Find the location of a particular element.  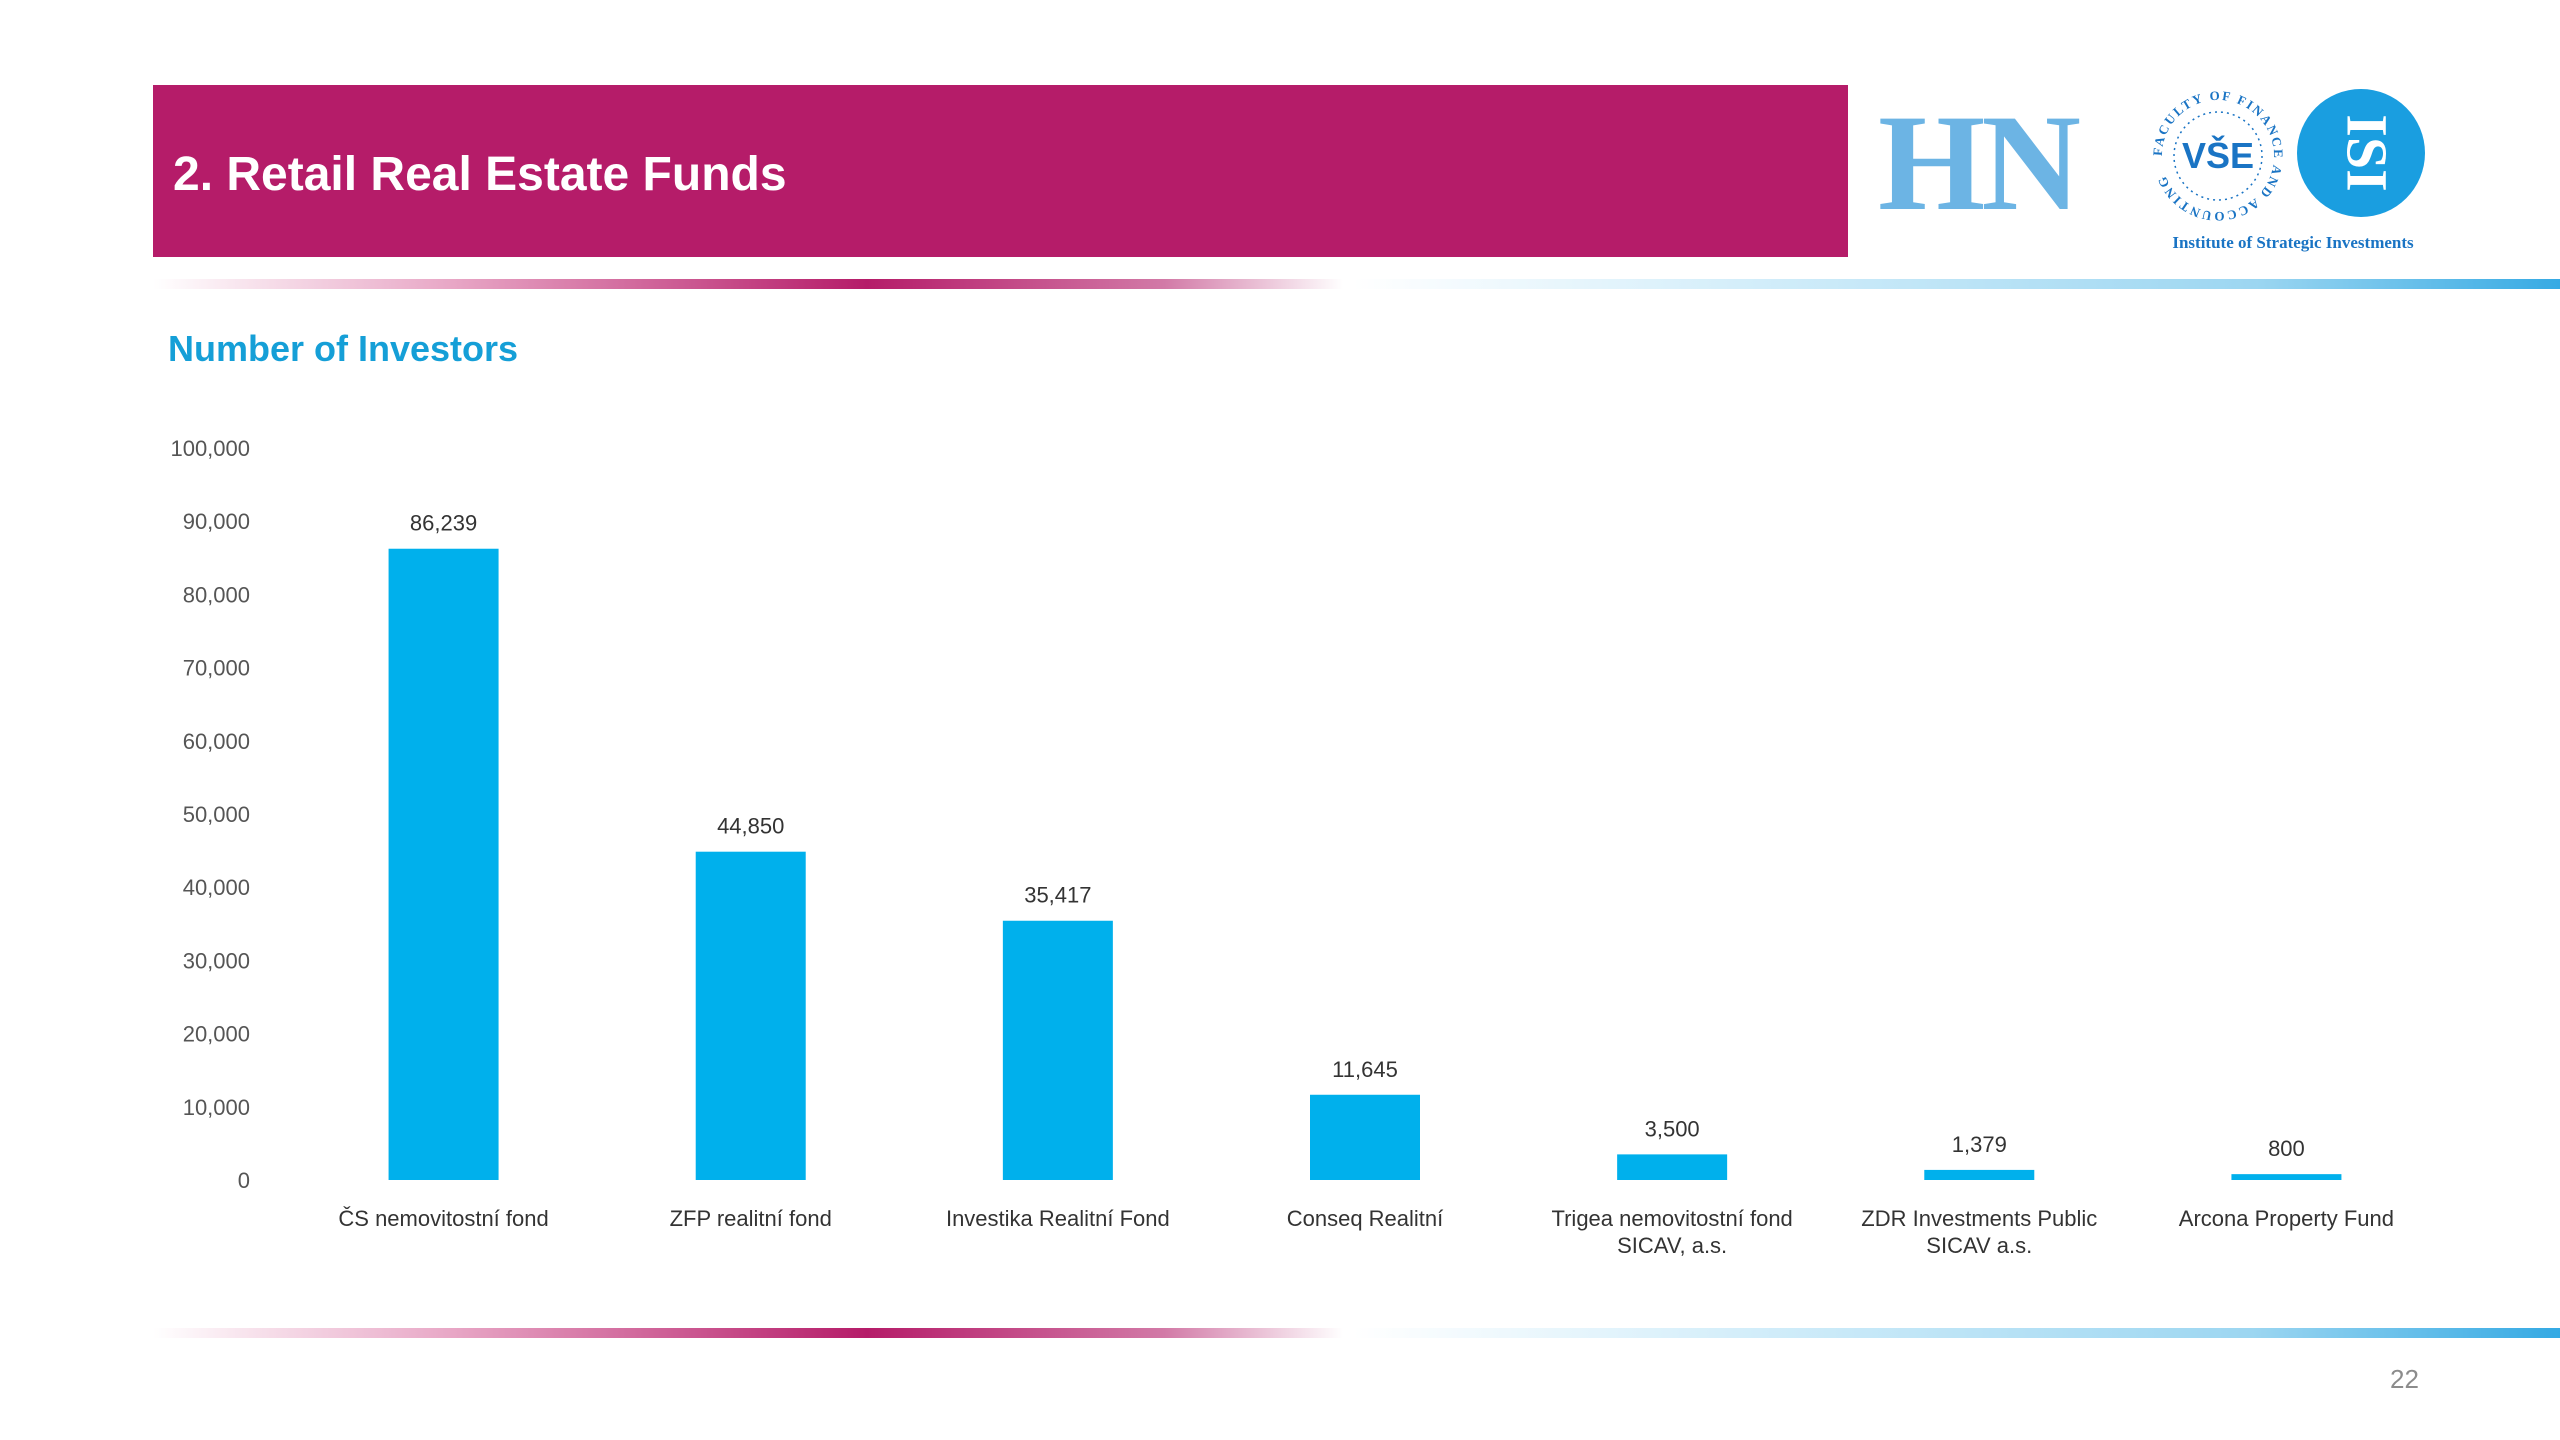

data-label: 800 is located at coordinates (2286, 1148).